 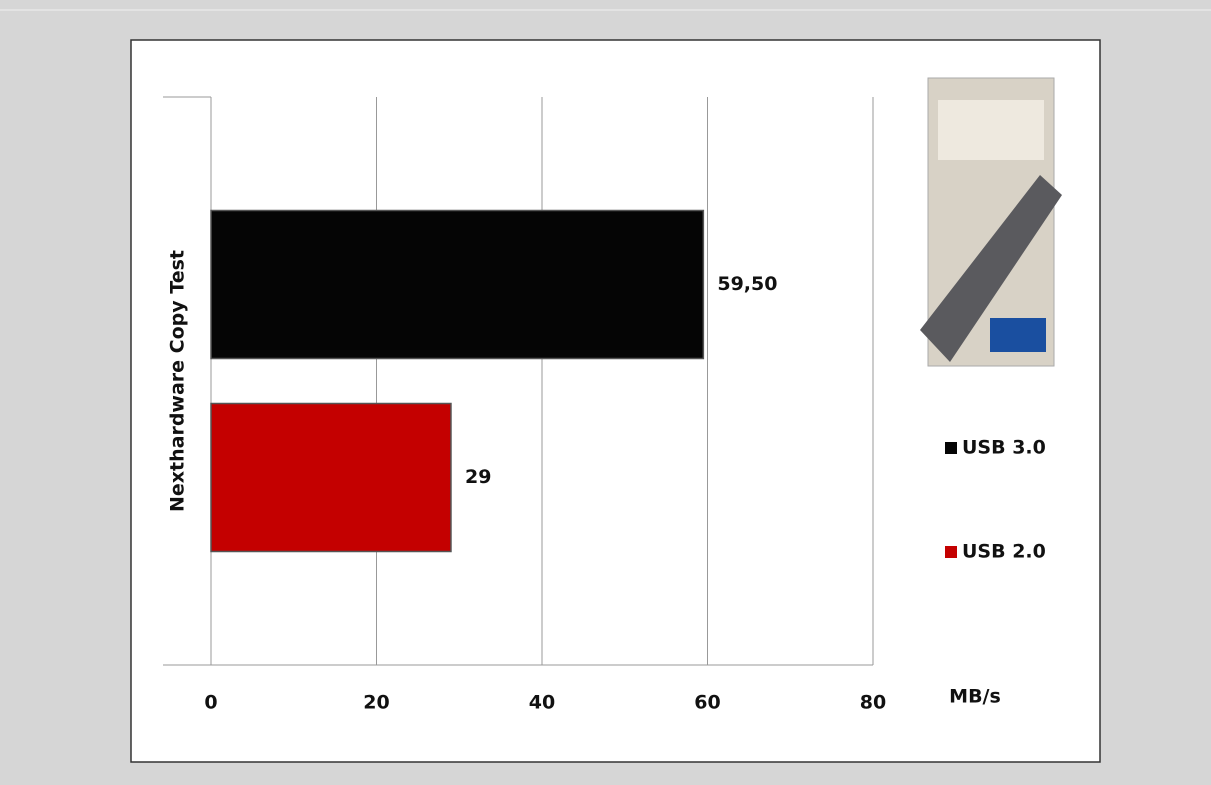 I want to click on x-tick-label: 40, so click(x=542, y=703).